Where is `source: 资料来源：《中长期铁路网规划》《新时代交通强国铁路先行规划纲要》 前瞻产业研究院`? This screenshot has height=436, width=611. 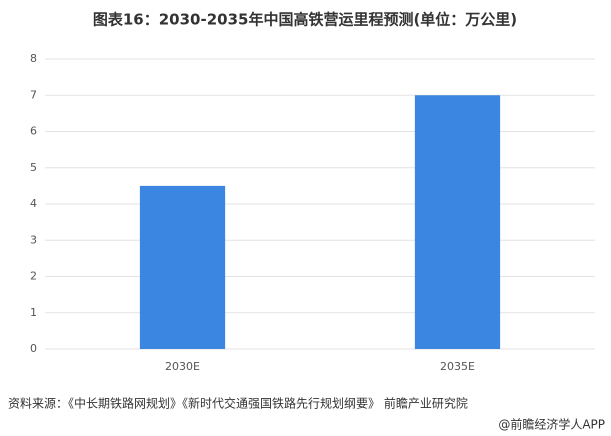
source: 资料来源：《中长期铁路网规划》《新时代交通强国铁路先行规划纲要》 前瞻产业研究院 is located at coordinates (238, 403).